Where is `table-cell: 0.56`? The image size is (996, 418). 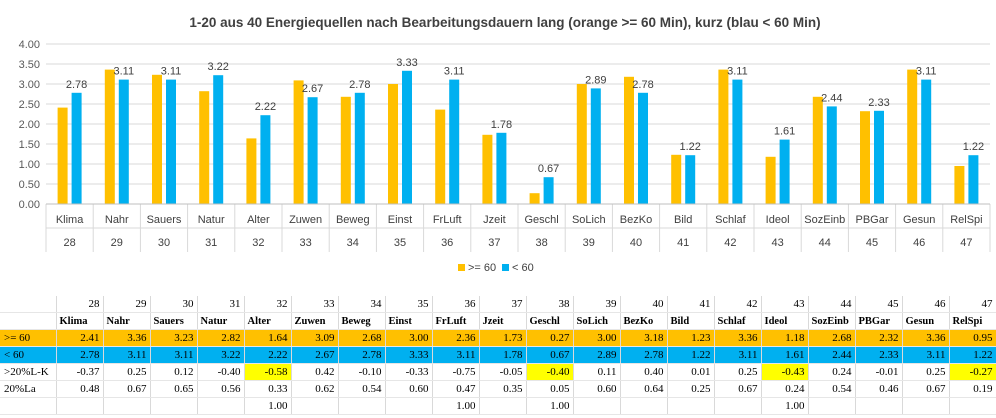 table-cell: 0.56 is located at coordinates (221, 389).